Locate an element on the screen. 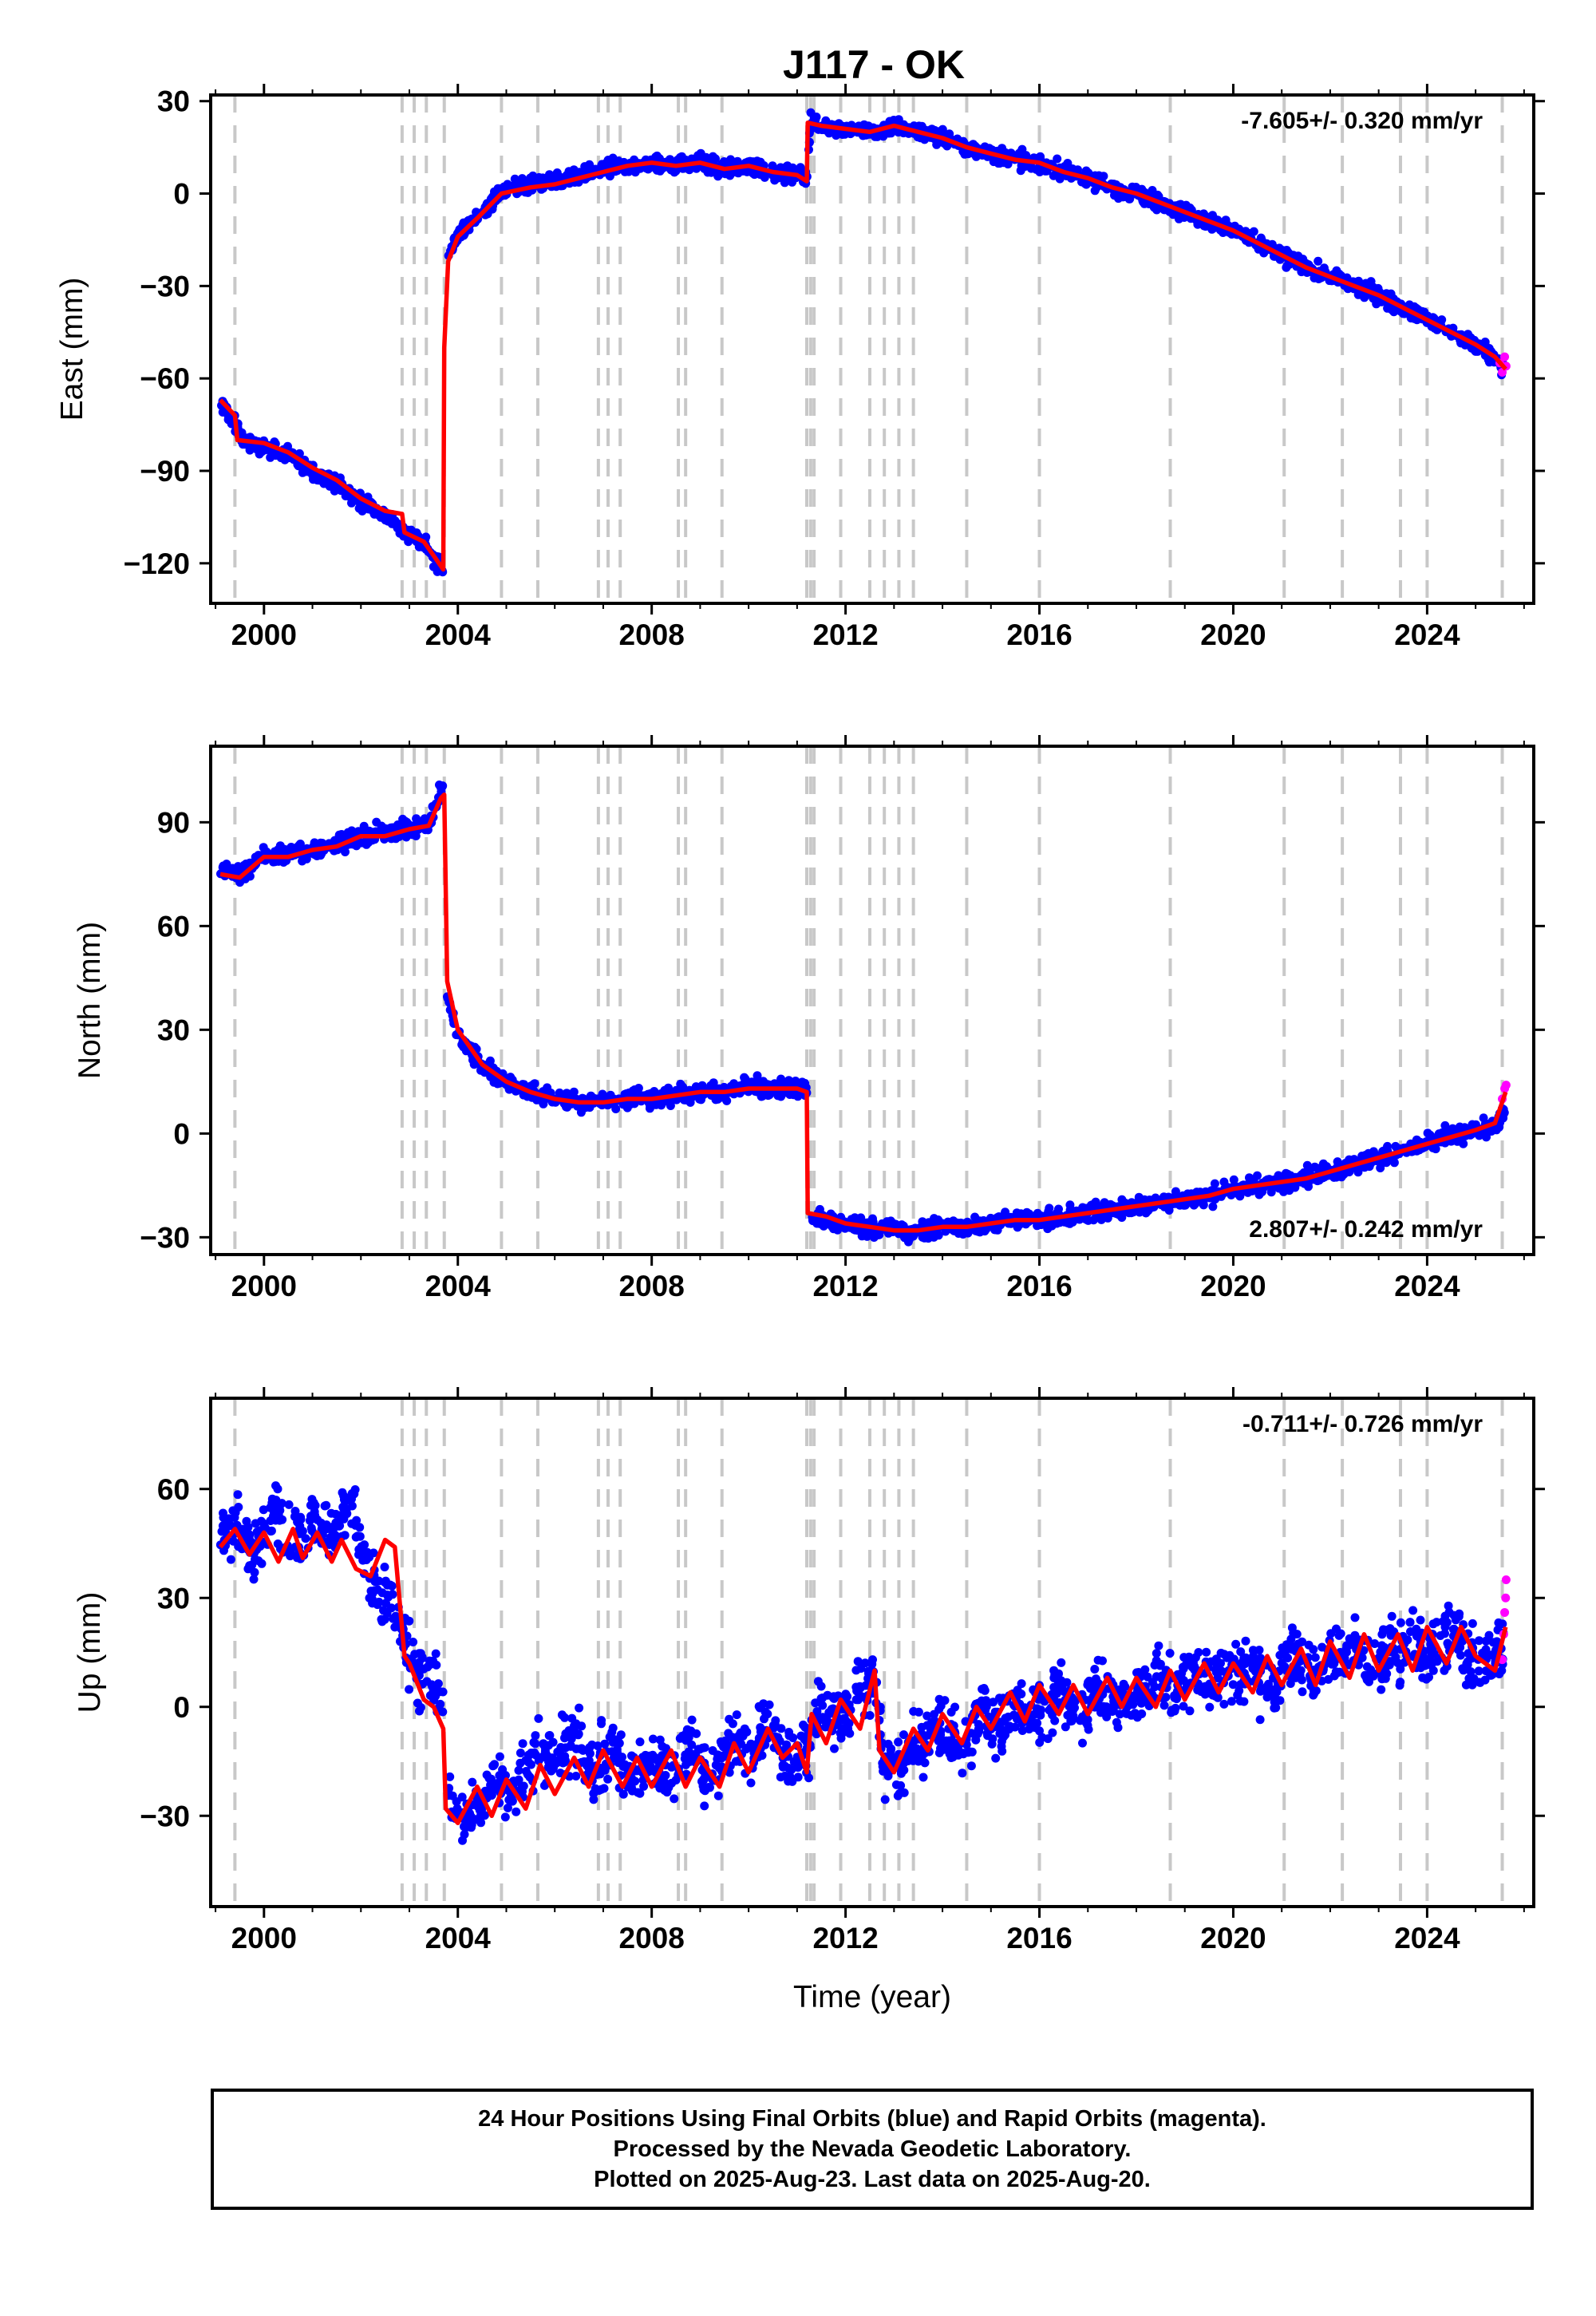 The width and height of the screenshot is (1596, 2316). x-tick-label: 2004 is located at coordinates (459, 1286).